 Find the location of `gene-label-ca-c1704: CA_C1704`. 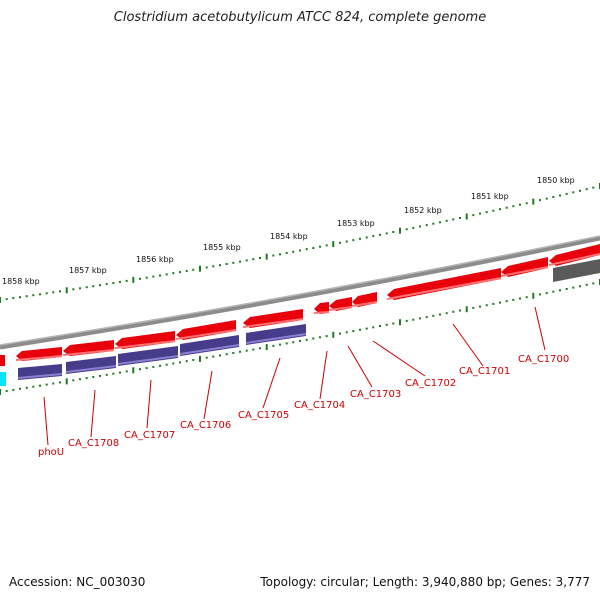

gene-label-ca-c1704: CA_C1704 is located at coordinates (319, 405).